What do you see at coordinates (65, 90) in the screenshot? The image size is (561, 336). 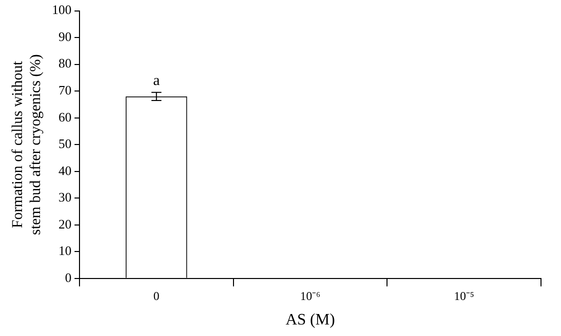 I see `y-tick-label: 70` at bounding box center [65, 90].